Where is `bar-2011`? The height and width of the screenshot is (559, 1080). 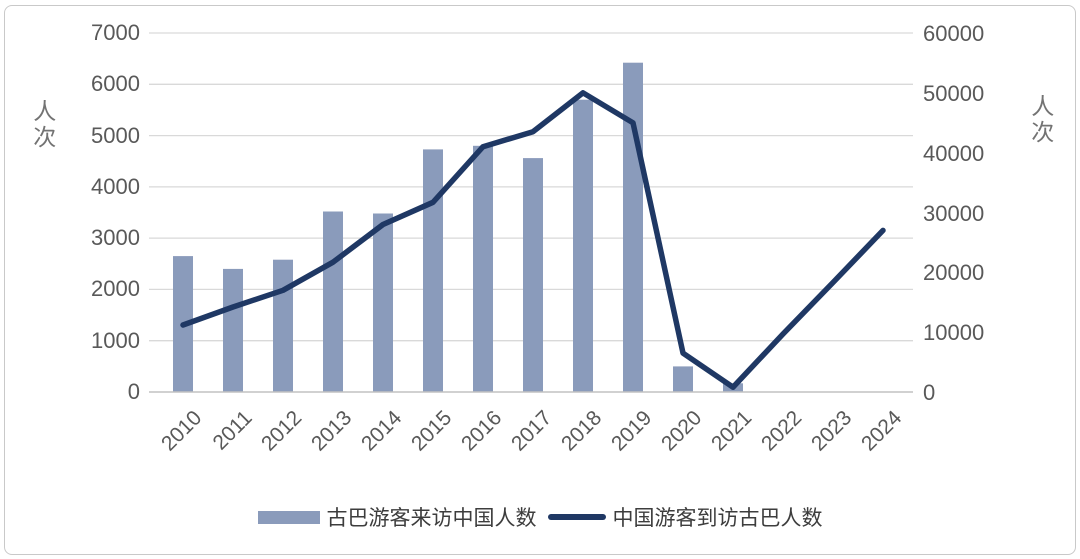
bar-2011 is located at coordinates (233, 330).